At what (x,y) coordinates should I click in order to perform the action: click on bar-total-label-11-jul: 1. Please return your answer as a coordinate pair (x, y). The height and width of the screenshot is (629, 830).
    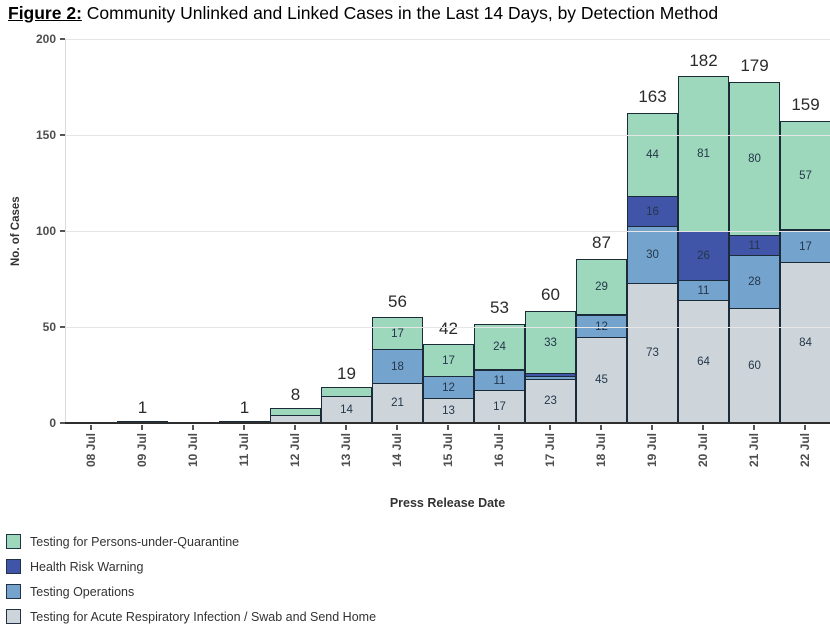
    Looking at the image, I should click on (244, 408).